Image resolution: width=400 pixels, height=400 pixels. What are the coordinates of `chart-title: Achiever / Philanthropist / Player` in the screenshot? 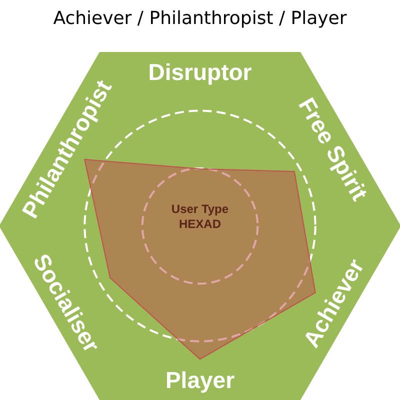 It's located at (200, 19).